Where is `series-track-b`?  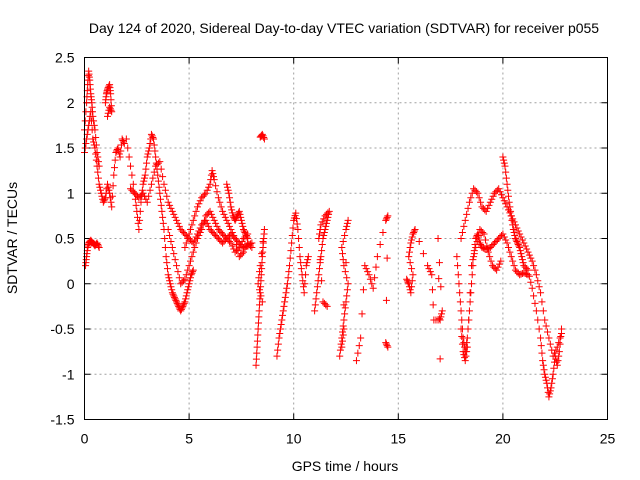 series-track-b is located at coordinates (92, 118).